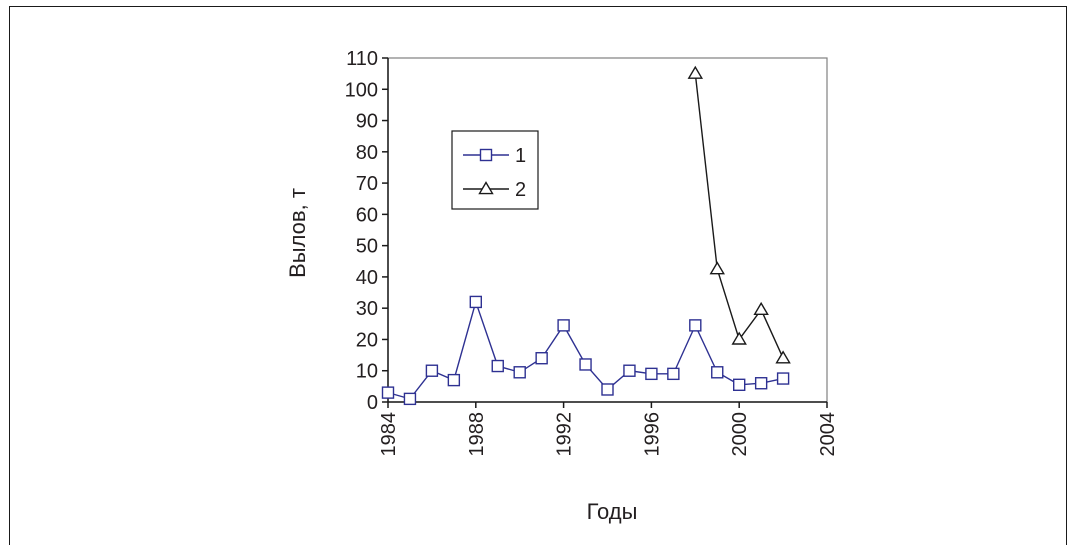 The image size is (1073, 545). What do you see at coordinates (367, 340) in the screenshot?
I see `y-tick-label-20: 20` at bounding box center [367, 340].